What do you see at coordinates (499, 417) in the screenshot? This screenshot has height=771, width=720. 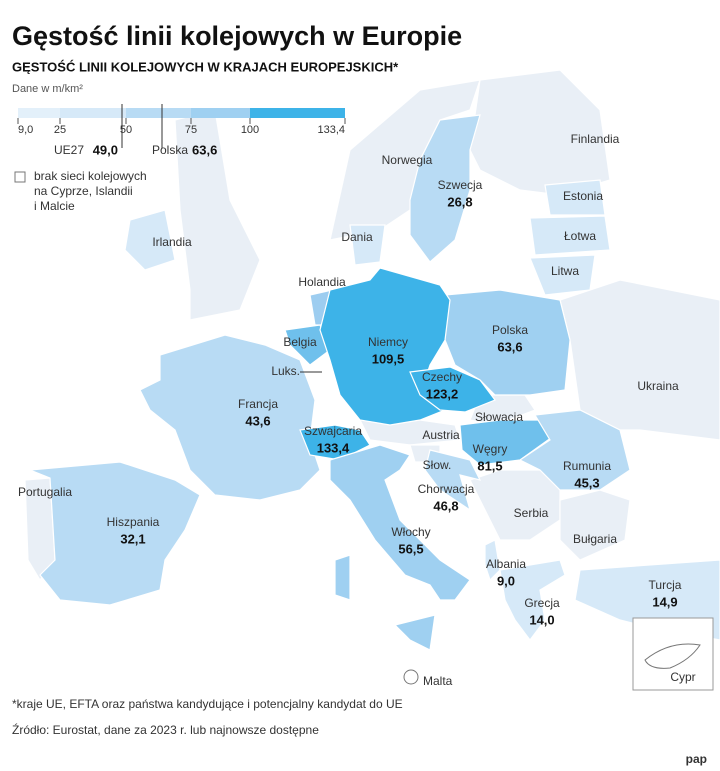 I see `country-name: Słowacja` at bounding box center [499, 417].